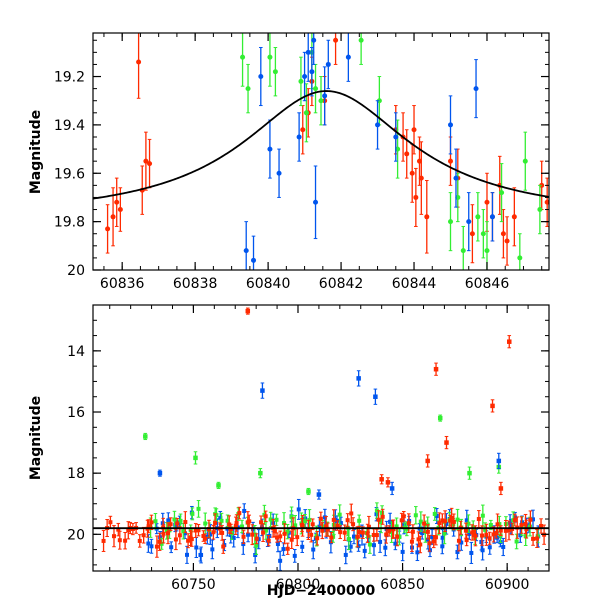  What do you see at coordinates (76, 352) in the screenshot?
I see `y-tick-label: 14` at bounding box center [76, 352].